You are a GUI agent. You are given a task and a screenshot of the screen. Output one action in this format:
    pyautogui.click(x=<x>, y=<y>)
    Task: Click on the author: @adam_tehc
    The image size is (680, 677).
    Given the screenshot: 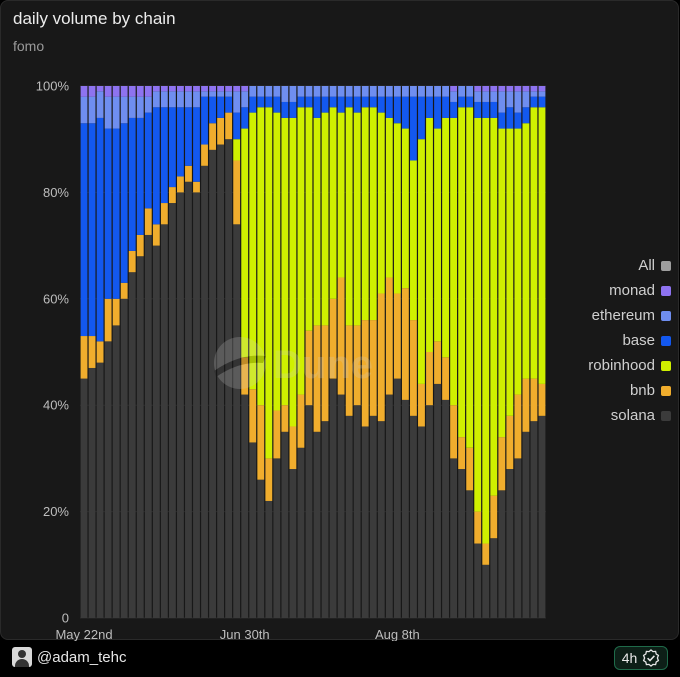 What is the action you would take?
    pyautogui.click(x=69, y=657)
    